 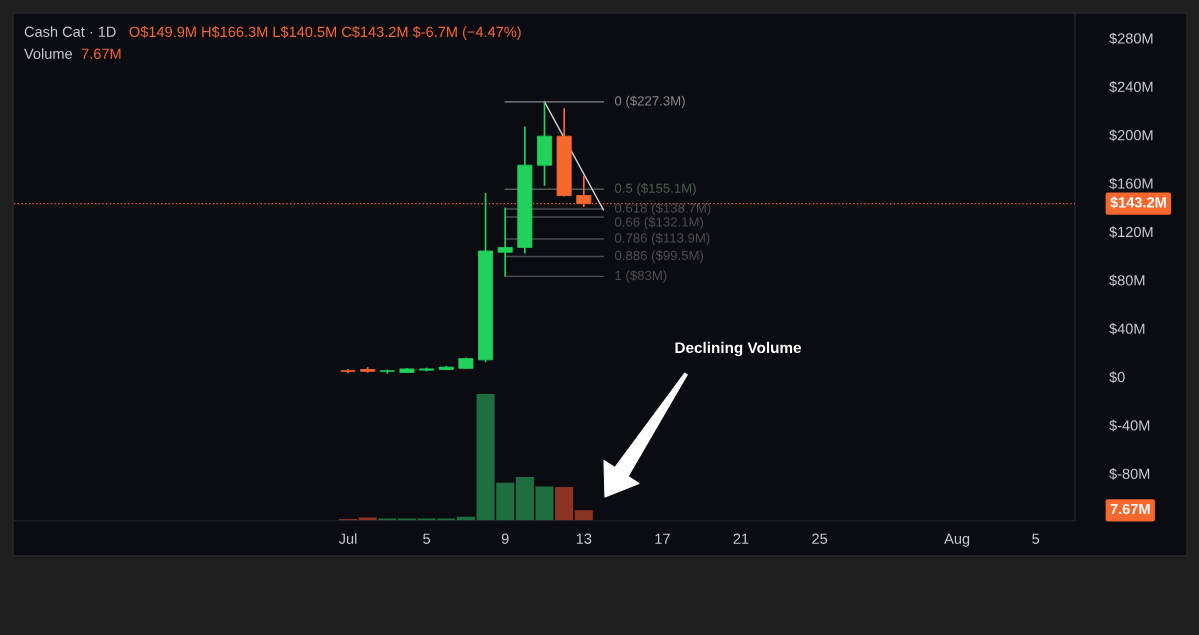 What do you see at coordinates (584, 538) in the screenshot?
I see `x-tick-label: 13` at bounding box center [584, 538].